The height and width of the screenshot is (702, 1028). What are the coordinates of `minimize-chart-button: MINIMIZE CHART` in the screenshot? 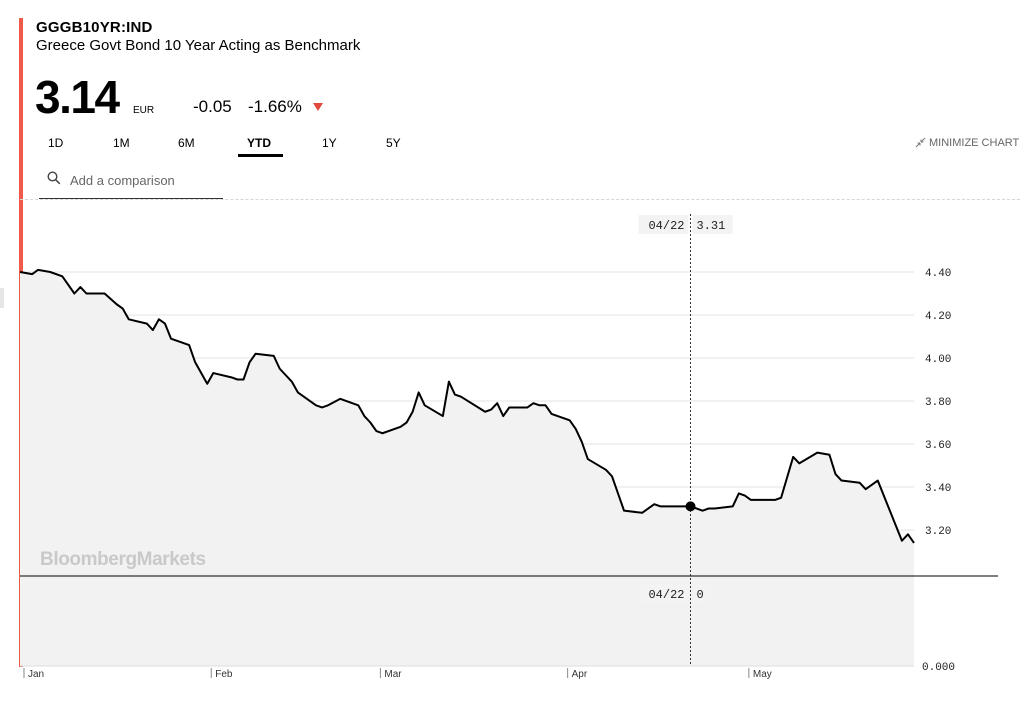 It's located at (967, 143).